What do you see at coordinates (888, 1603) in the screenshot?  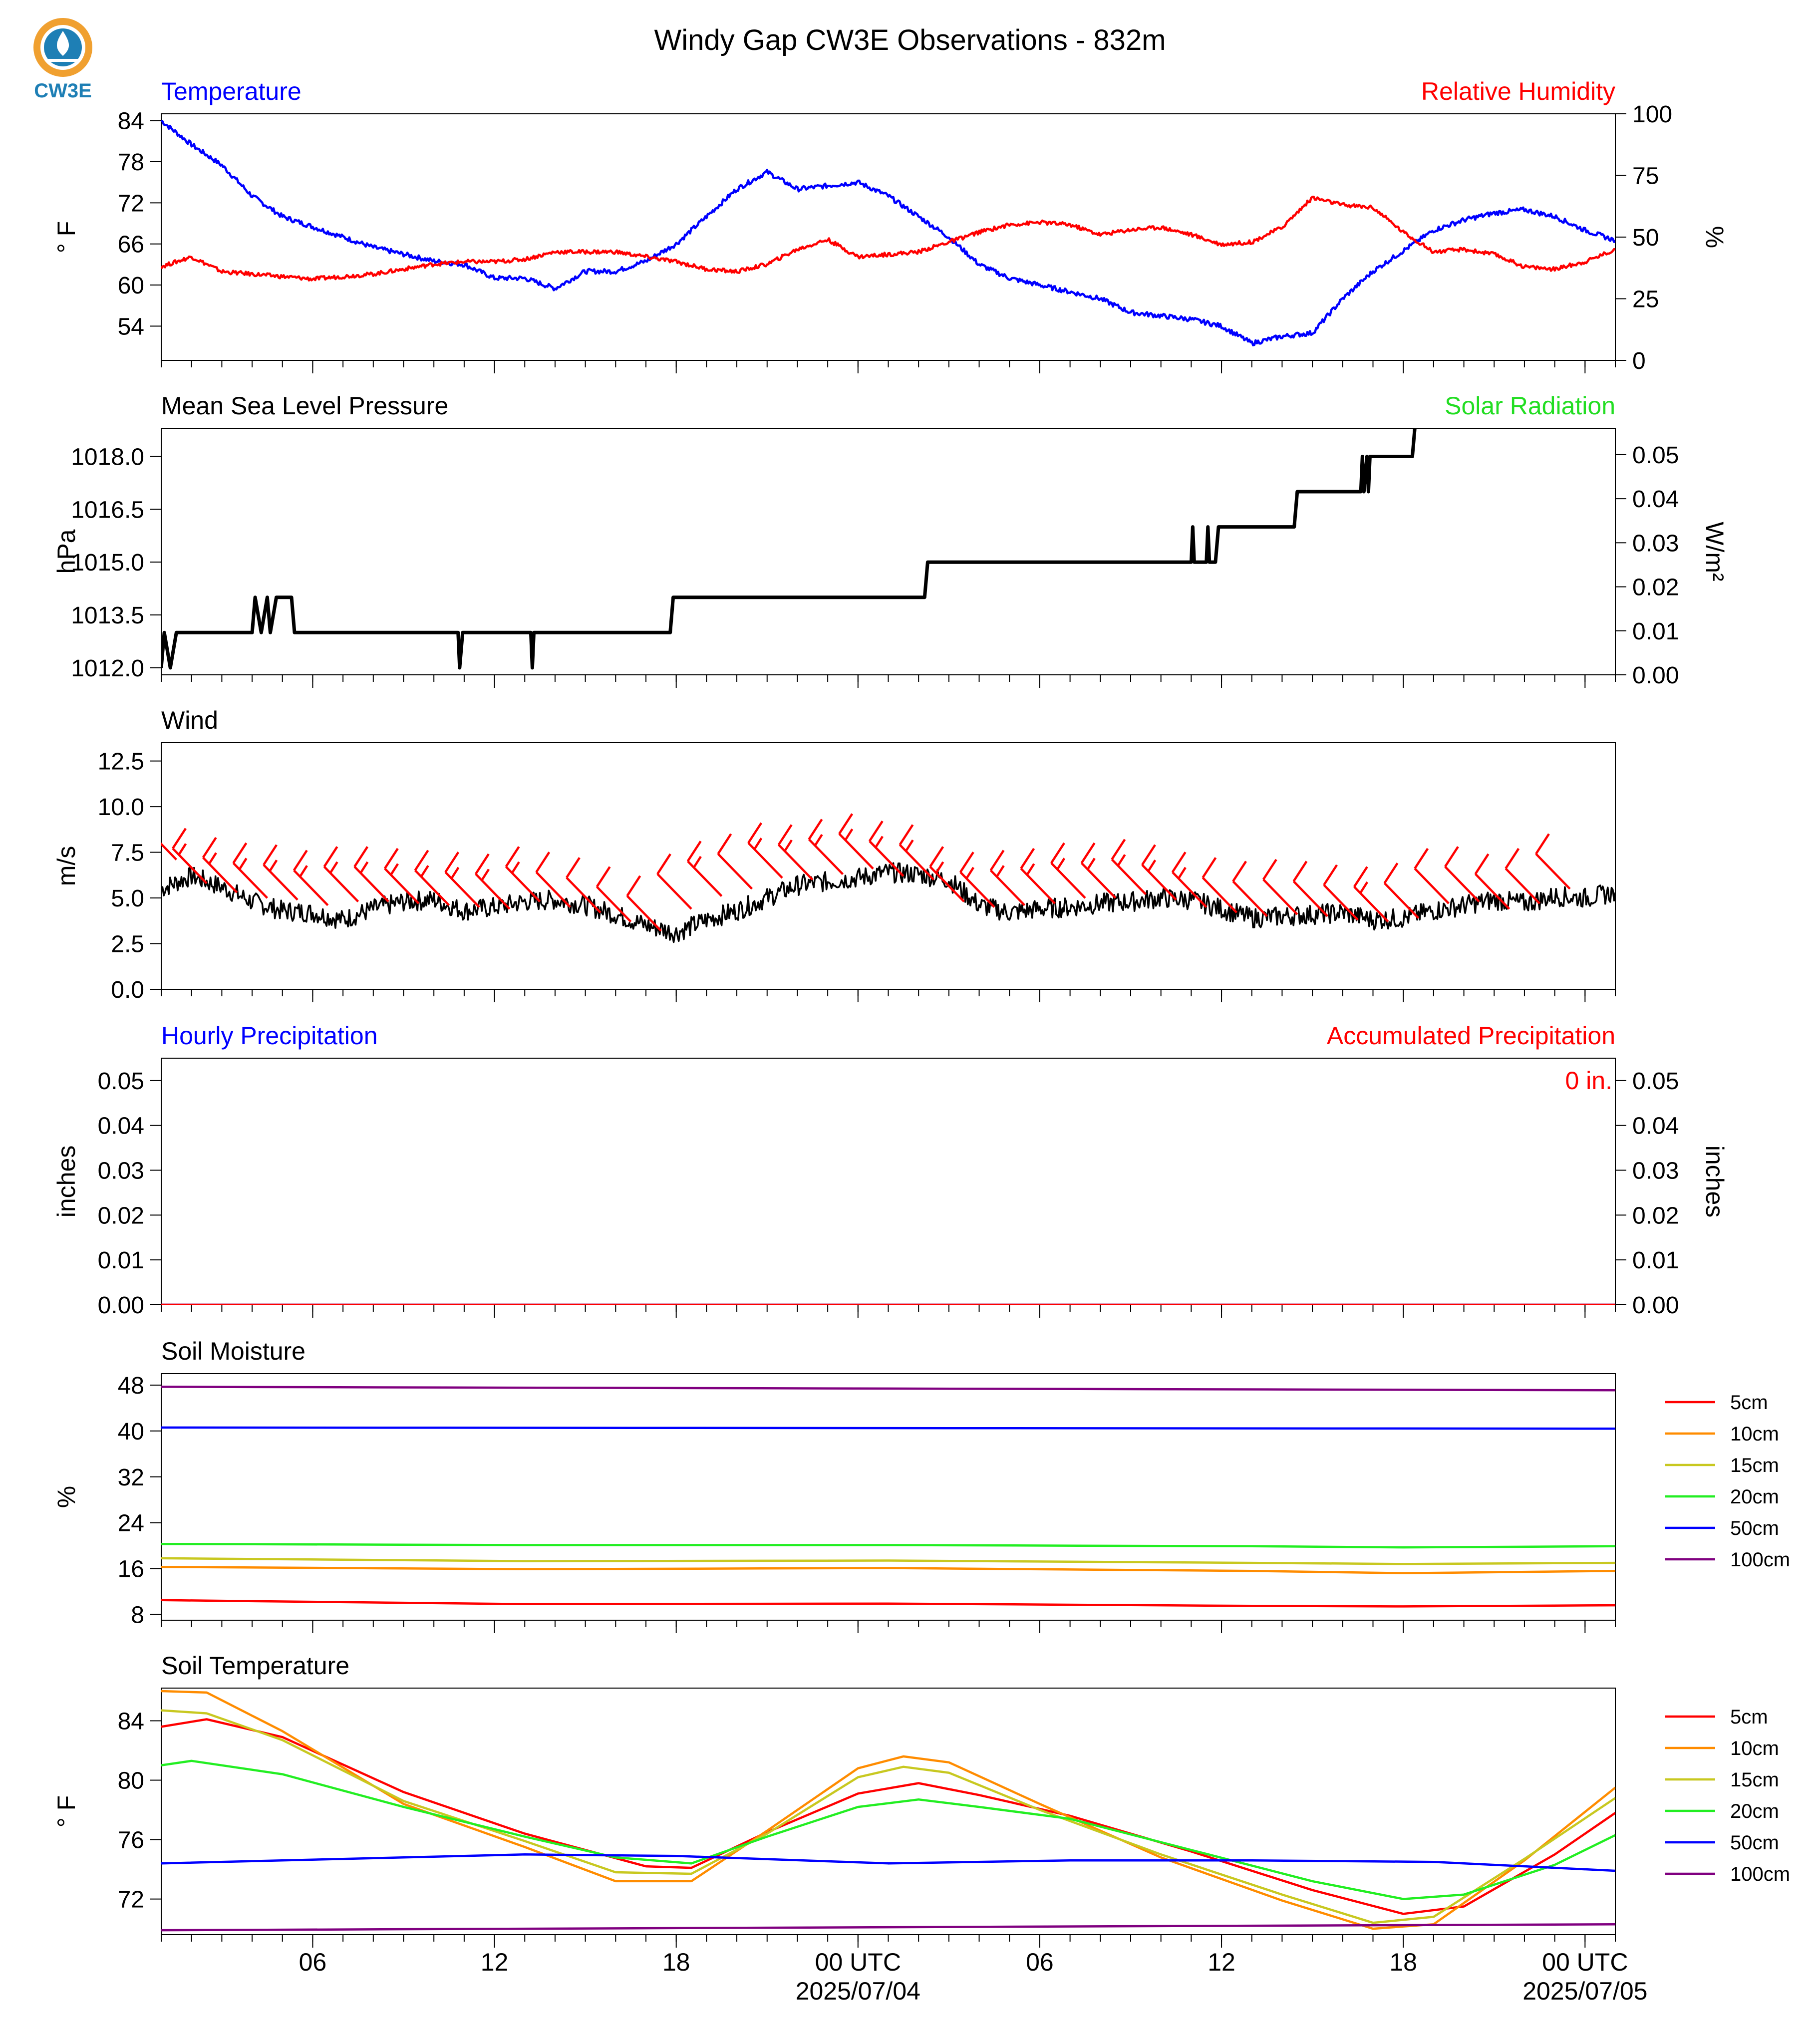 I see `series-line-5cm` at bounding box center [888, 1603].